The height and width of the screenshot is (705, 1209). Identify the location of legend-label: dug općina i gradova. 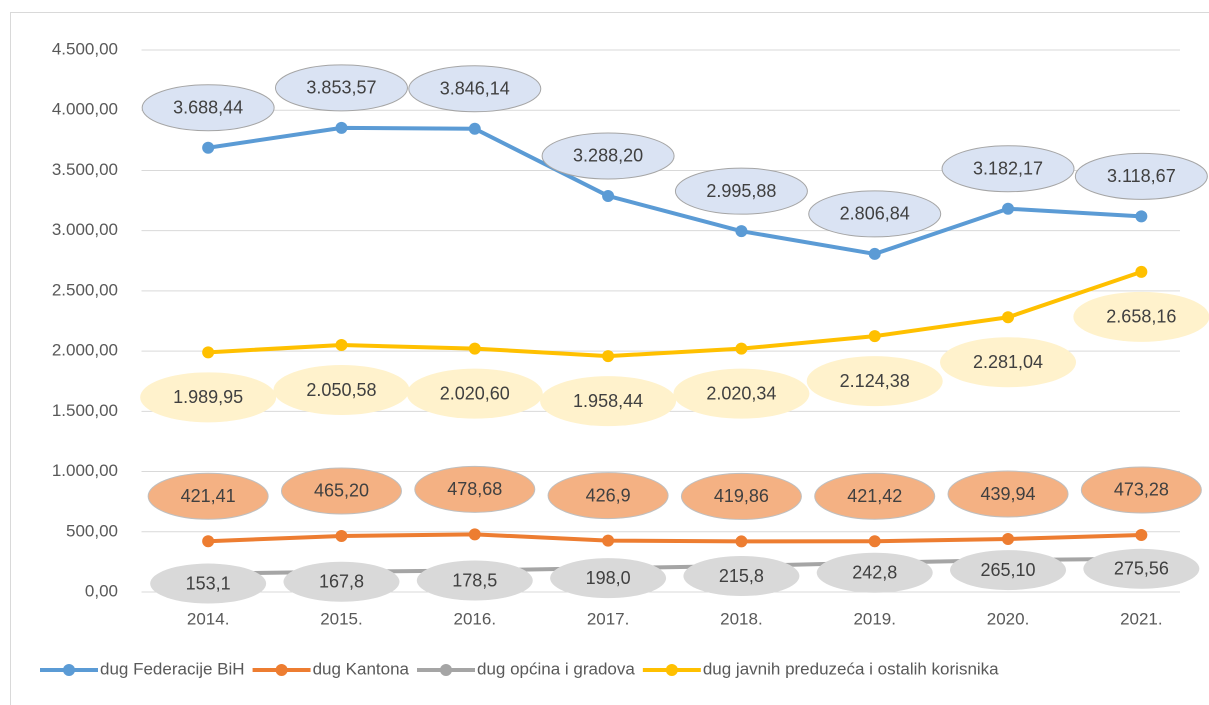
(556, 668).